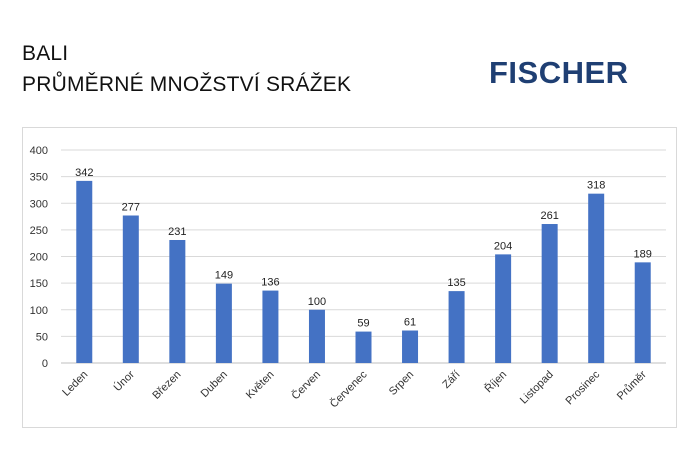 This screenshot has height=450, width=700. Describe the element at coordinates (45, 53) in the screenshot. I see `title-line-1: BALI` at that location.